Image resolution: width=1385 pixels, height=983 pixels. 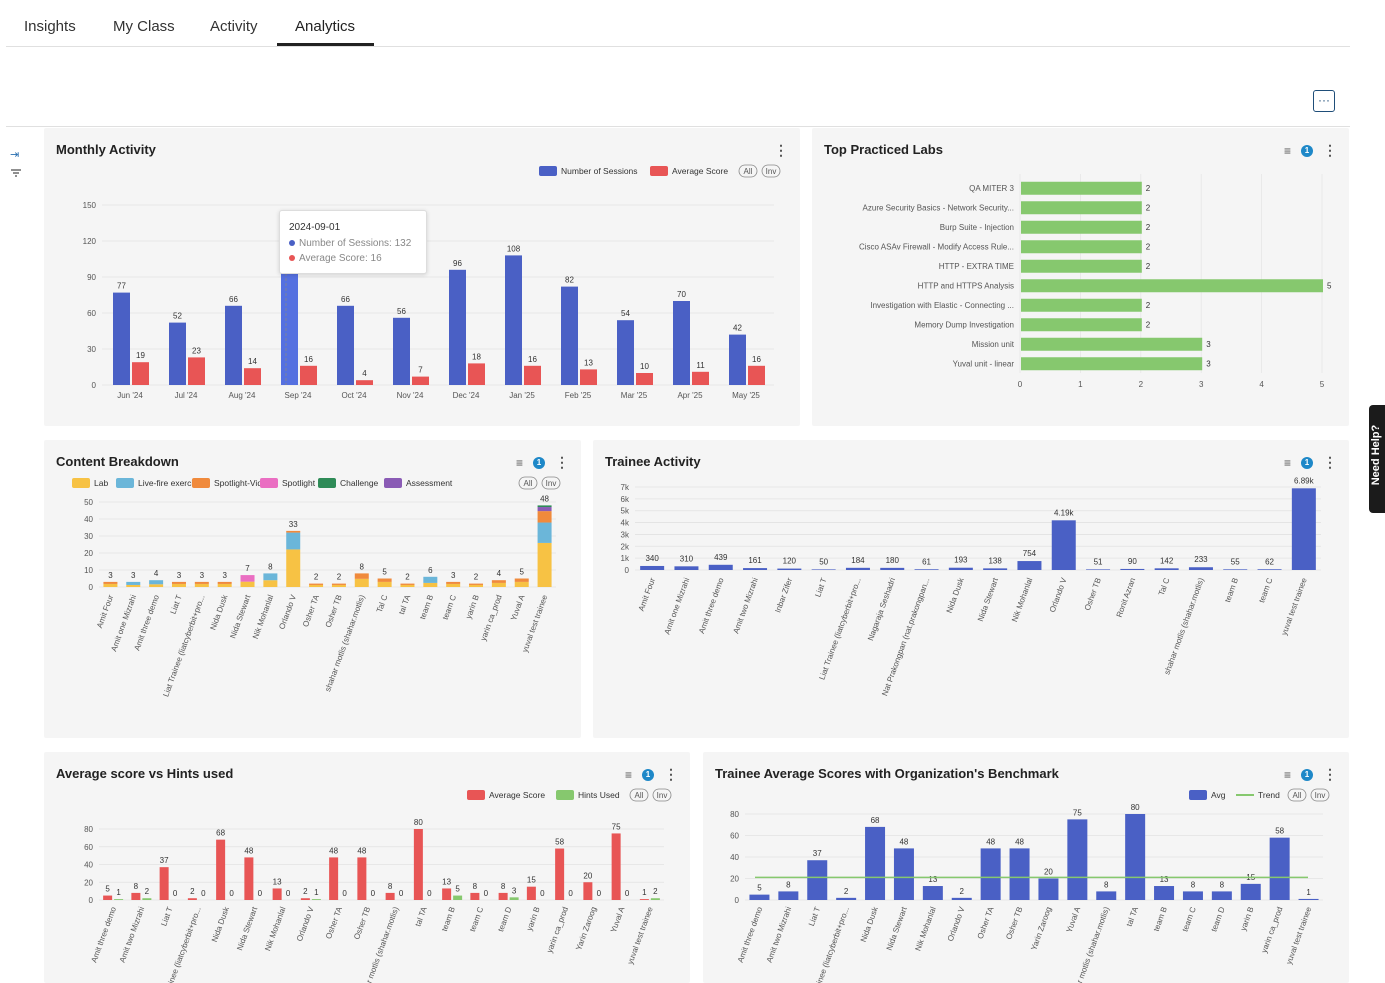 I want to click on x-tick-label: team B, so click(x=448, y=919).